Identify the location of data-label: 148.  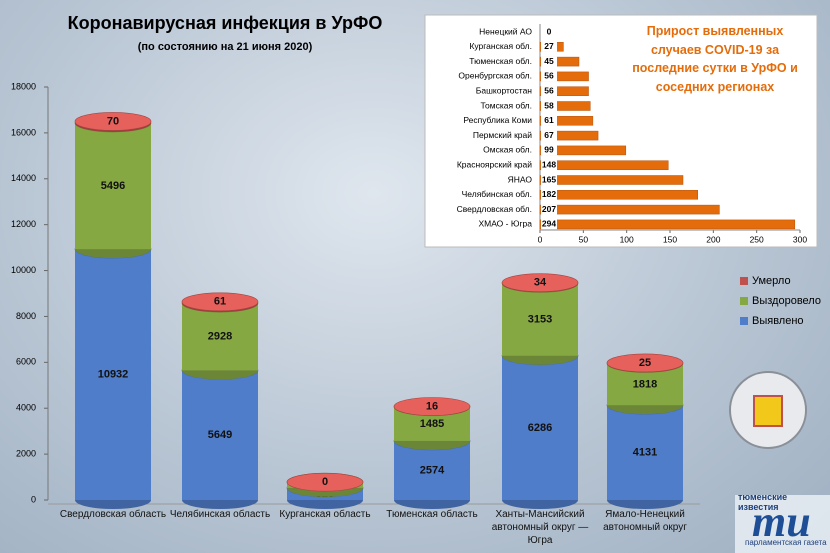
(549, 164).